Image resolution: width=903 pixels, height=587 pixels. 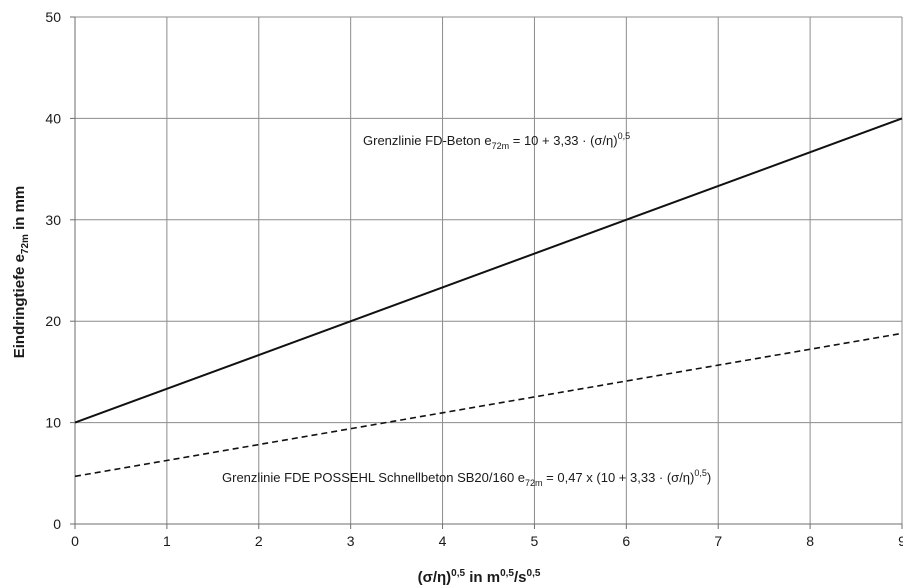 I want to click on x-tick-label: 9, so click(x=900, y=541).